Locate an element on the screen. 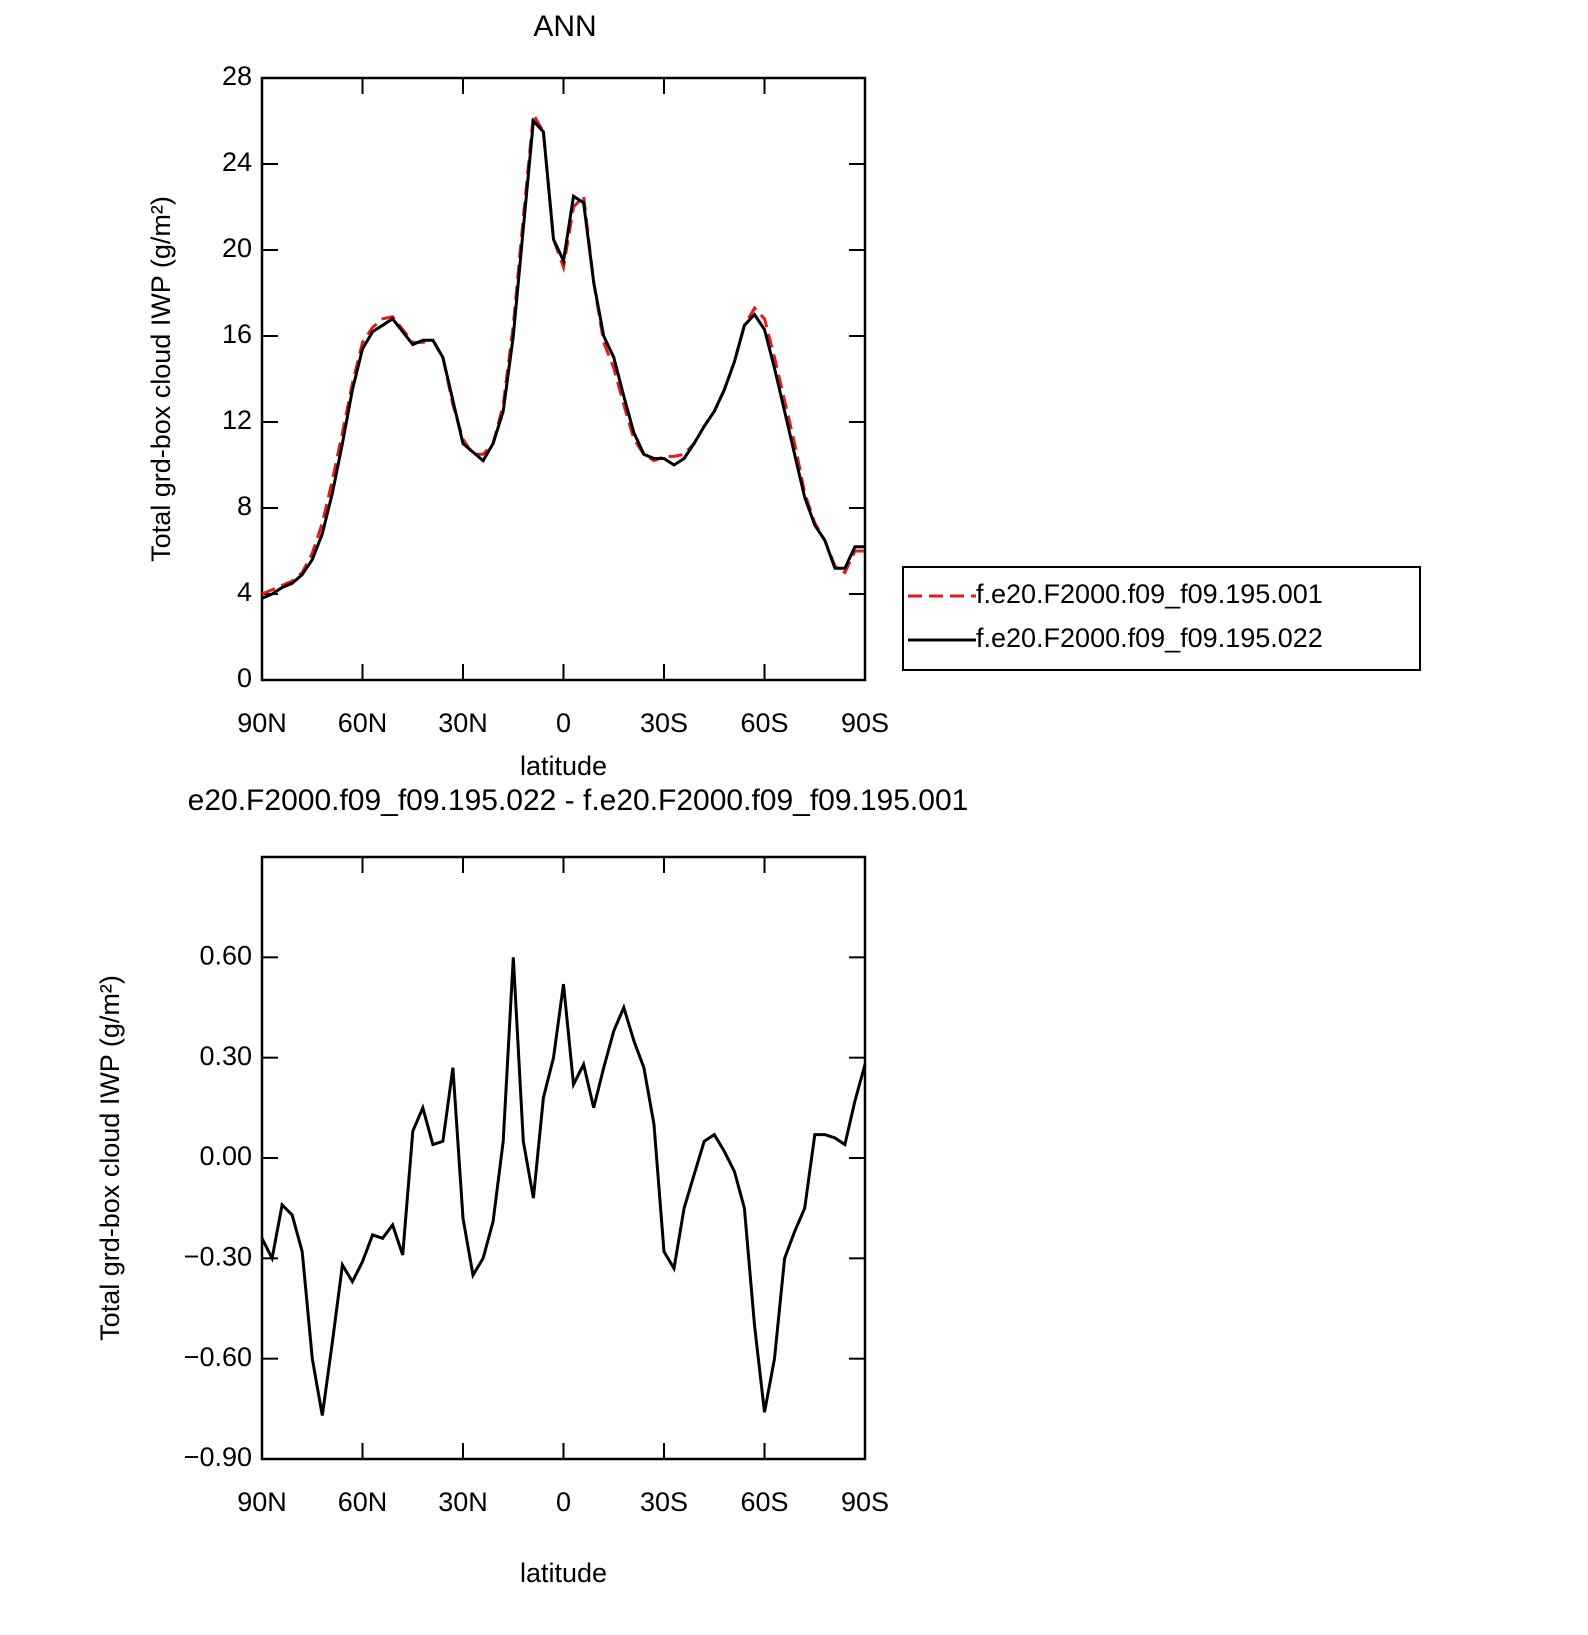 This screenshot has width=1588, height=1635. y-tick-label: 0 is located at coordinates (244, 678).